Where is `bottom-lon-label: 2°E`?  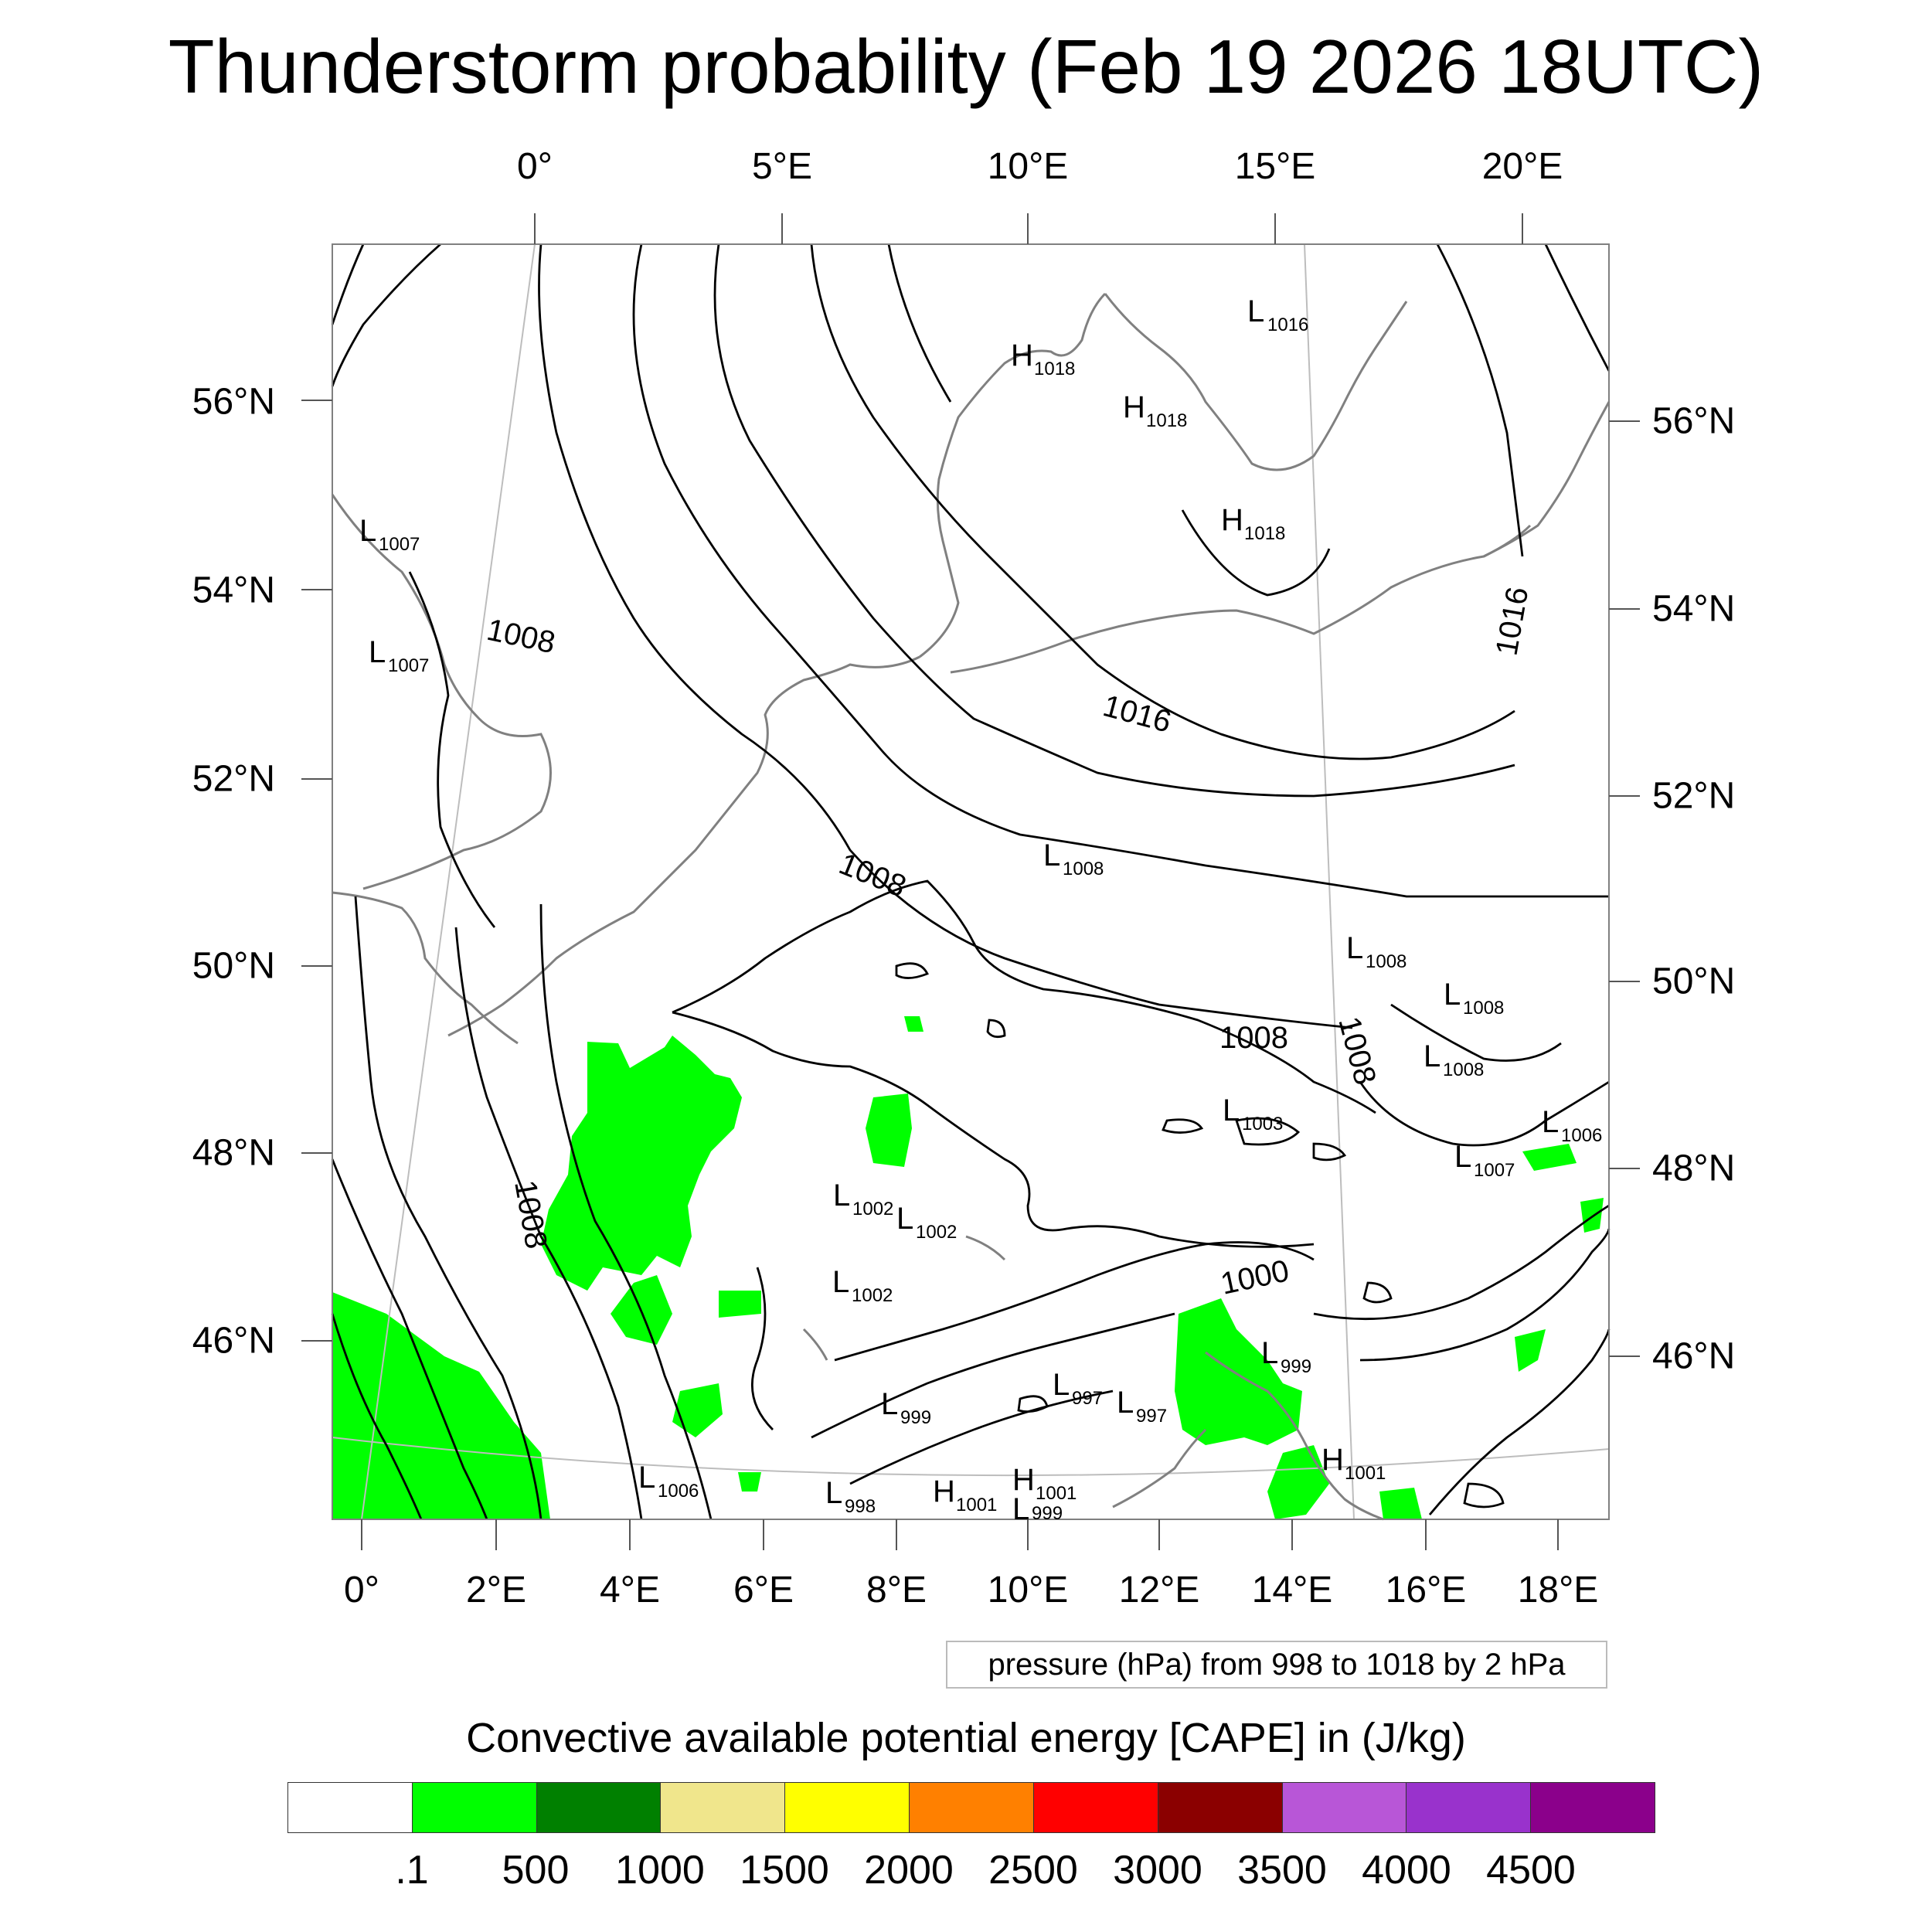
bottom-lon-label: 2°E is located at coordinates (496, 1590).